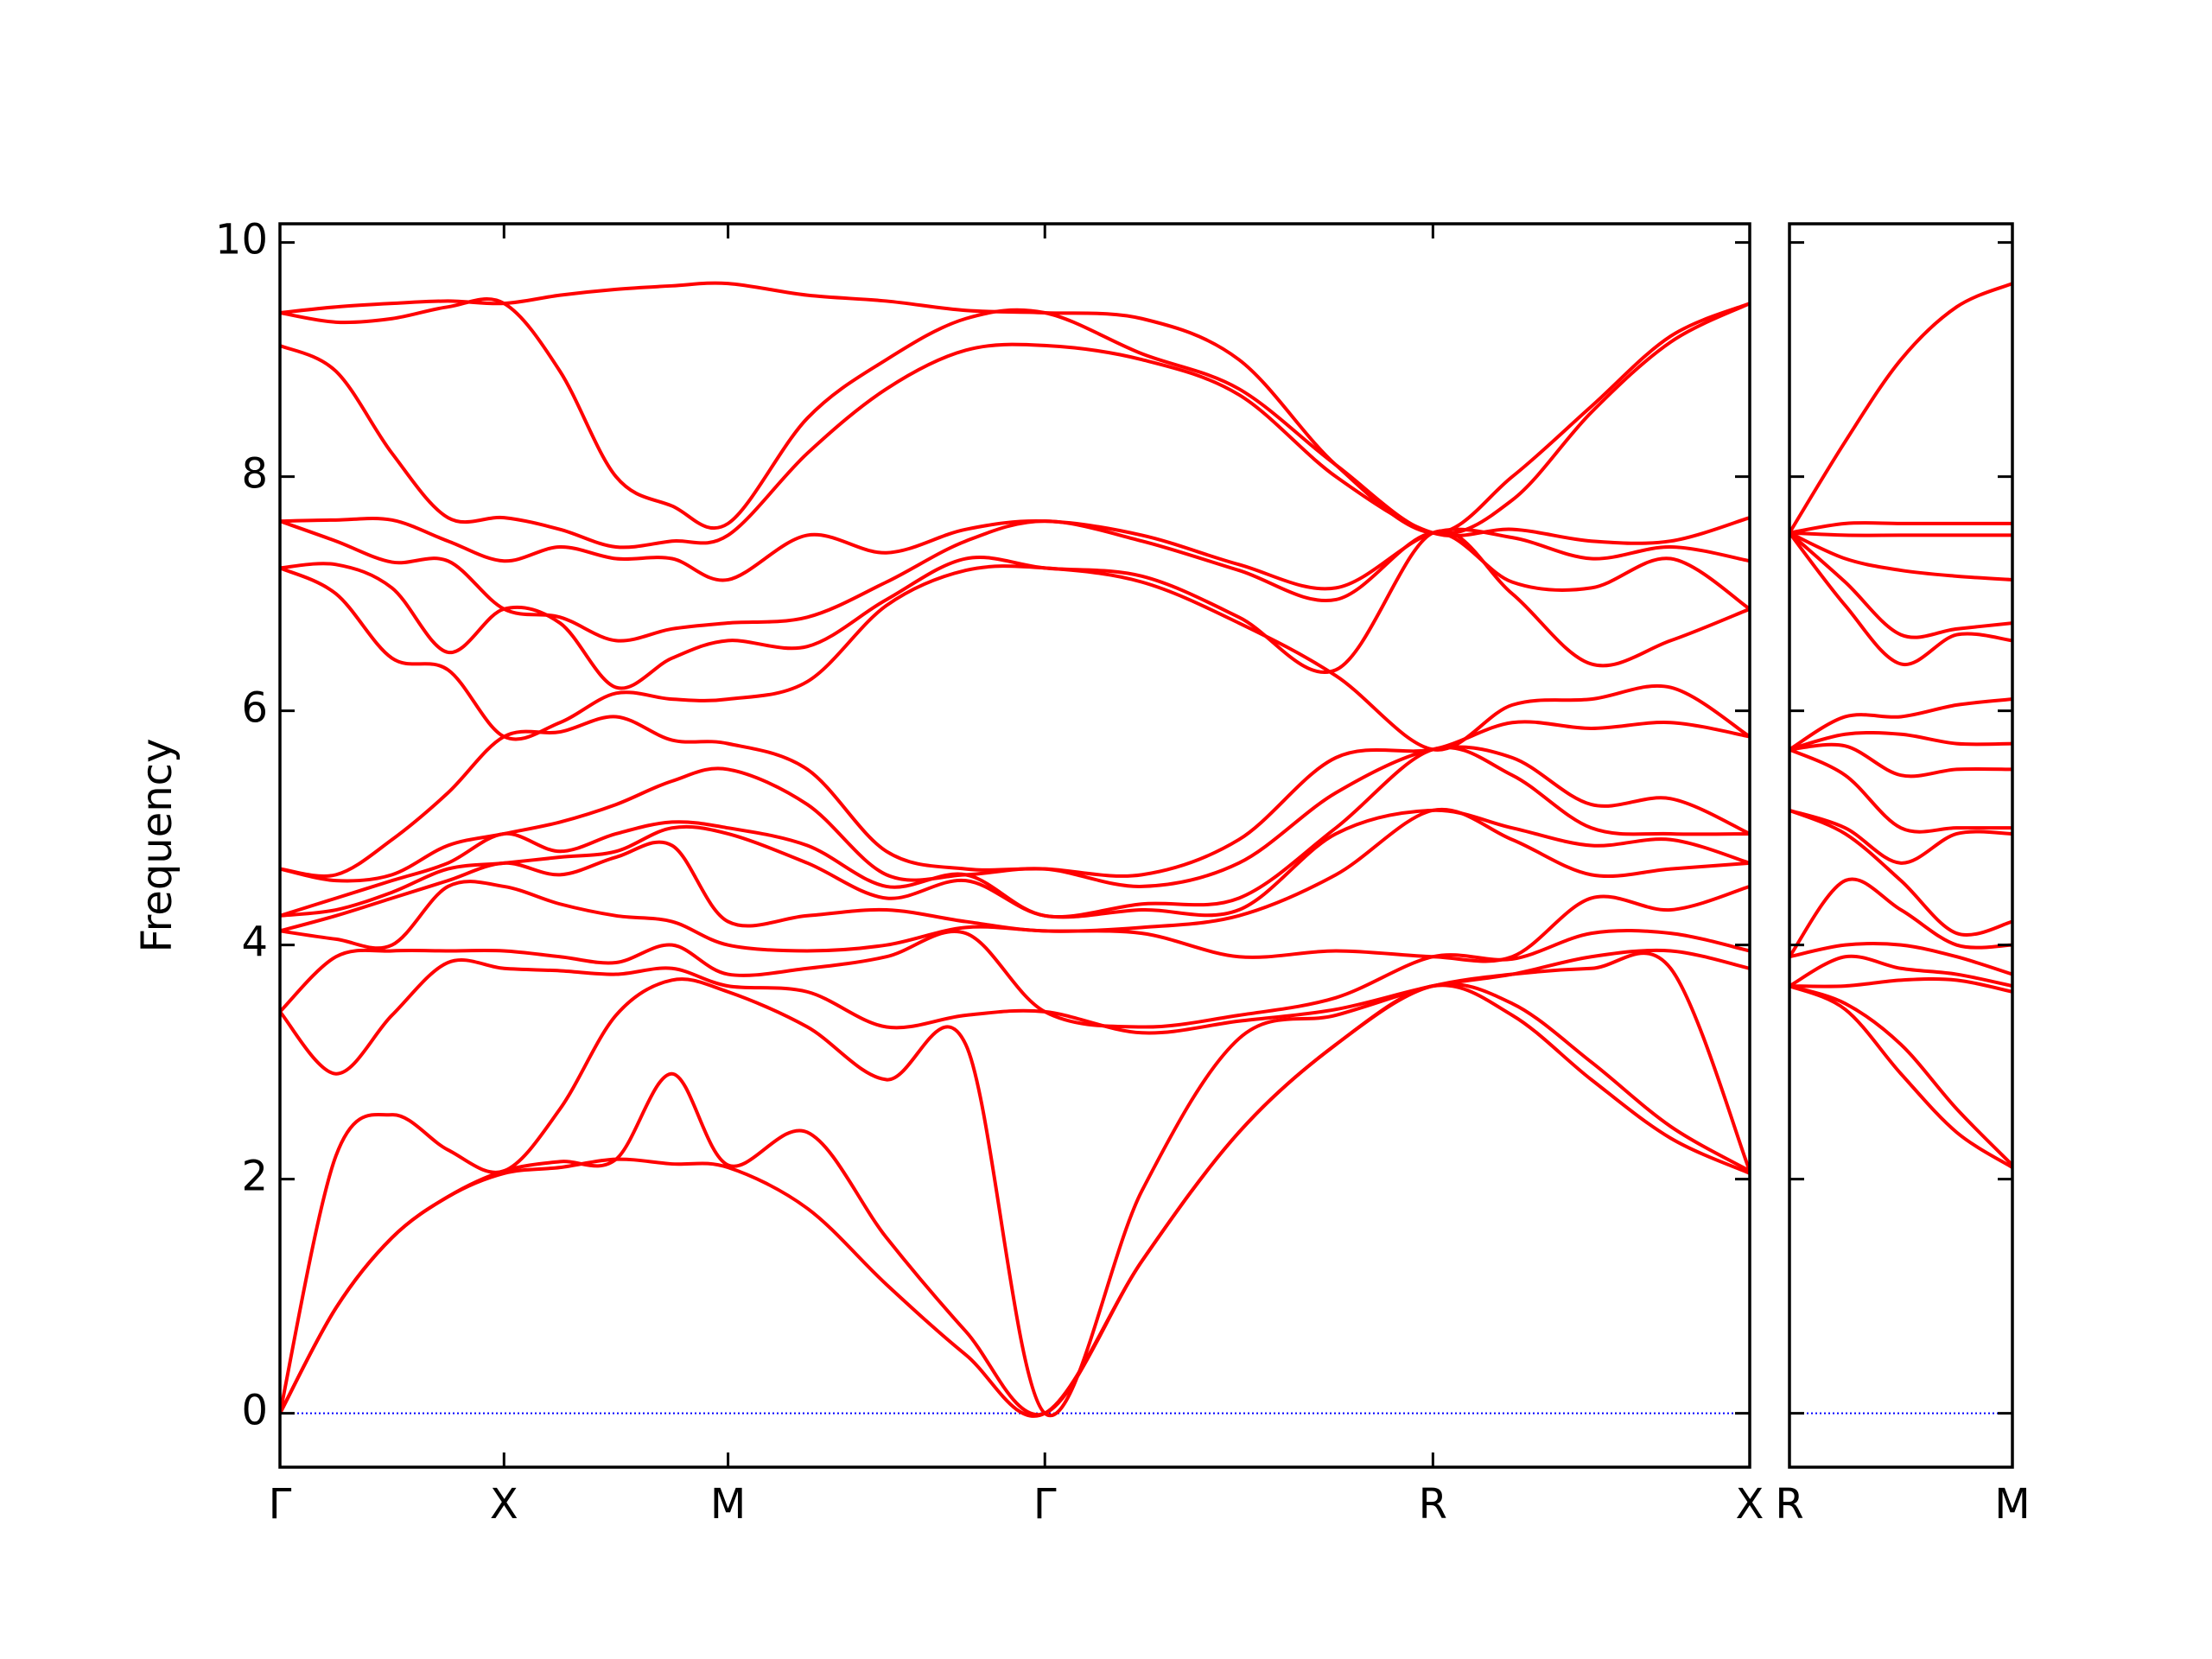 This screenshot has height=1659, width=2212. I want to click on y-tick-label: 6, so click(254, 708).